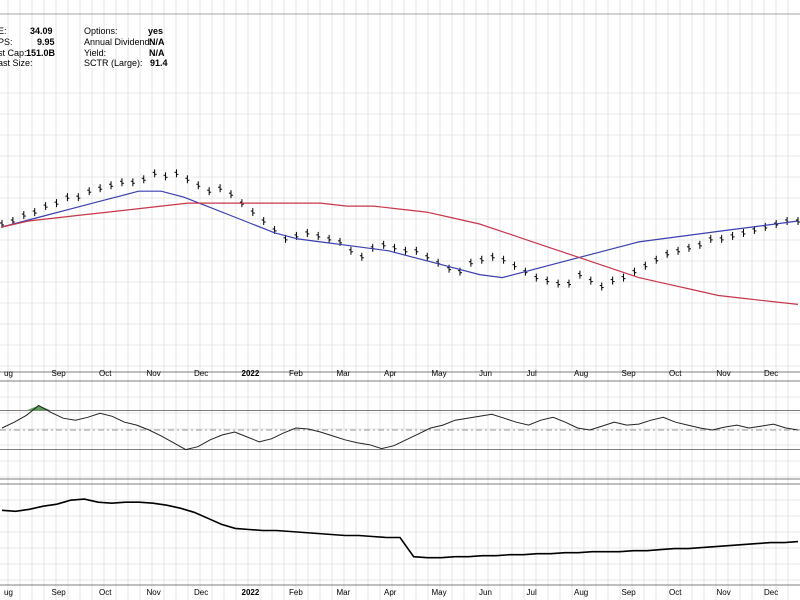 The width and height of the screenshot is (800, 600). Describe the element at coordinates (400, 528) in the screenshot. I see `relative-strength-line` at that location.